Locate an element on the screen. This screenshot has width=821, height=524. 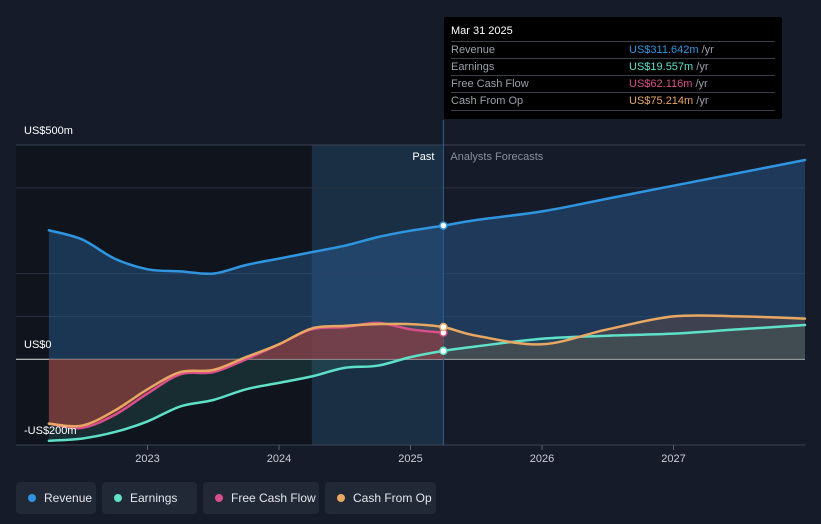
x-tick-label: 2026 is located at coordinates (542, 459).